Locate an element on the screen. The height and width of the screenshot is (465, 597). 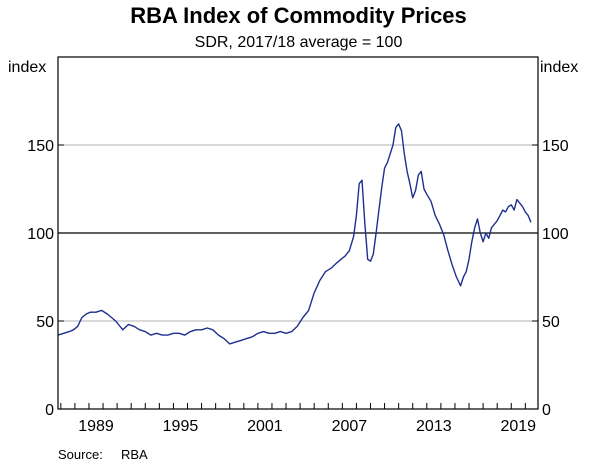
x-axis-ticks: 1989 1995 2001 2007 2013 2019 is located at coordinates (298, 419).